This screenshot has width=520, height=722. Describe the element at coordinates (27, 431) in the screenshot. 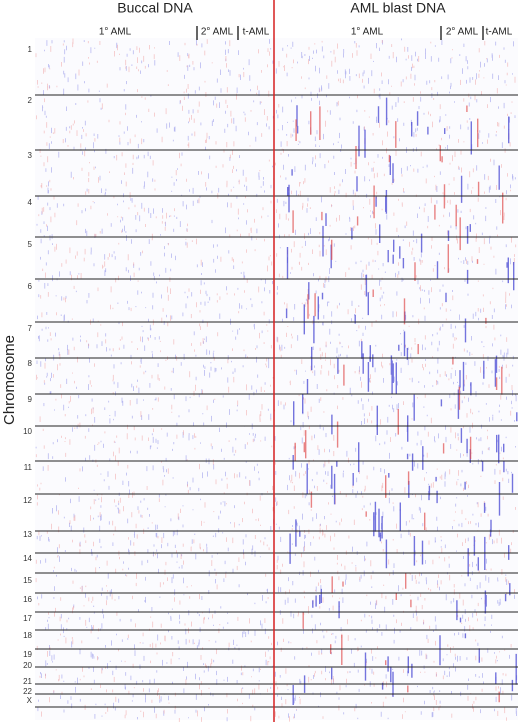

I see `chromosome-label: 10` at that location.